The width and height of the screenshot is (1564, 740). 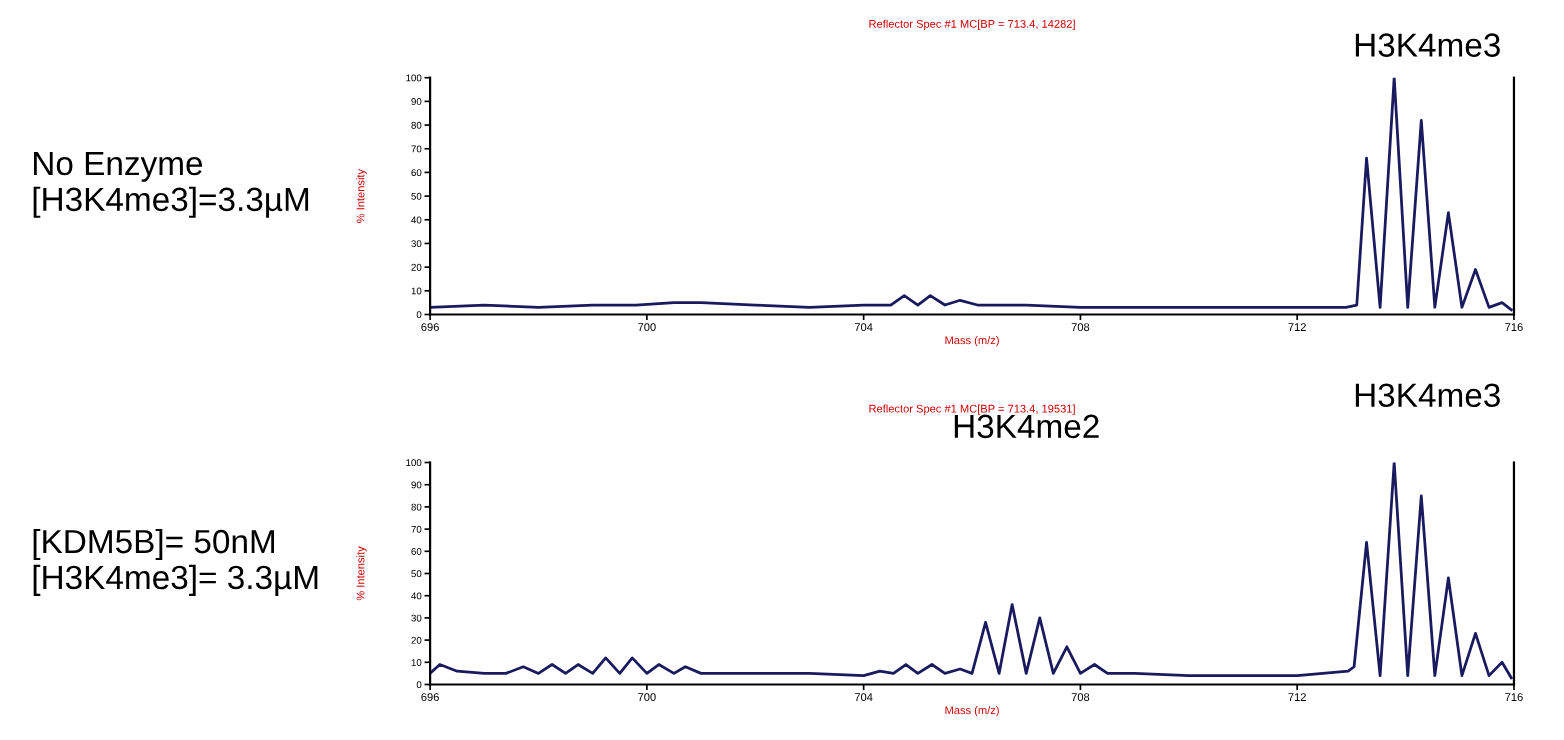 I want to click on text: [KDM5B]= 50nM [H3K4me3]= 3.3µM, so click(x=175, y=562).